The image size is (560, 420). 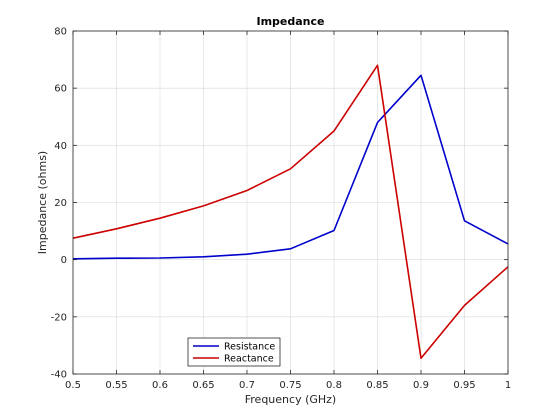 What do you see at coordinates (290, 399) in the screenshot?
I see `x-axis-label: Frequency (GHz)` at bounding box center [290, 399].